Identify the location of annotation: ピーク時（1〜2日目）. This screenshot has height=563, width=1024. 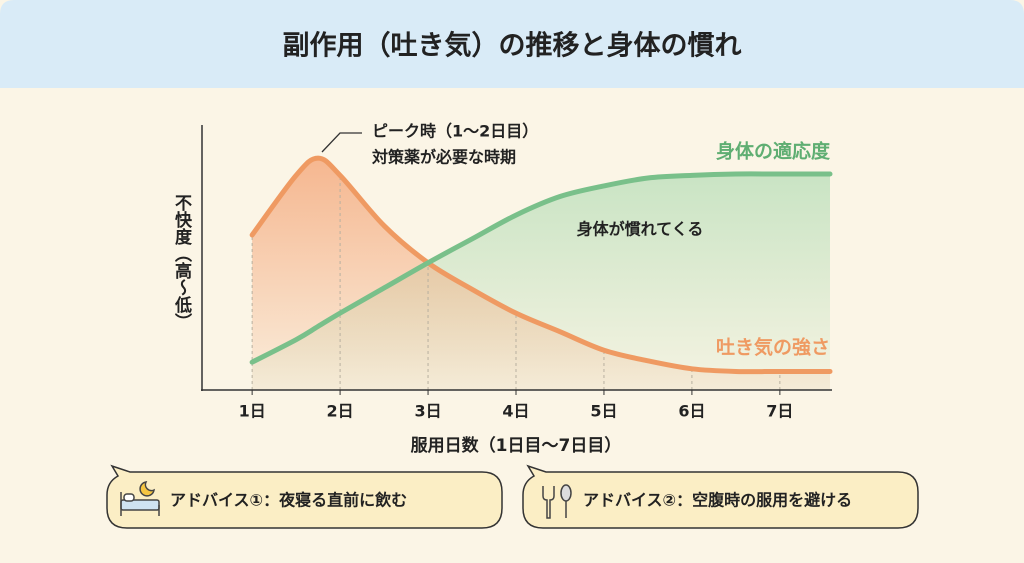
(455, 131).